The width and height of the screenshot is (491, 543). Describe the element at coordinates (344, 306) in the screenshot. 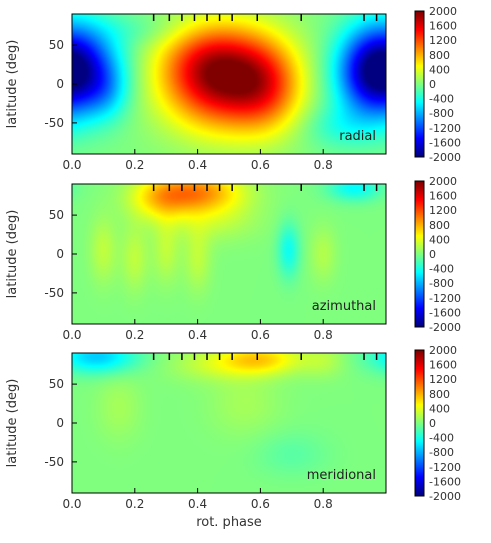

I see `panel-label: azimuthal` at that location.